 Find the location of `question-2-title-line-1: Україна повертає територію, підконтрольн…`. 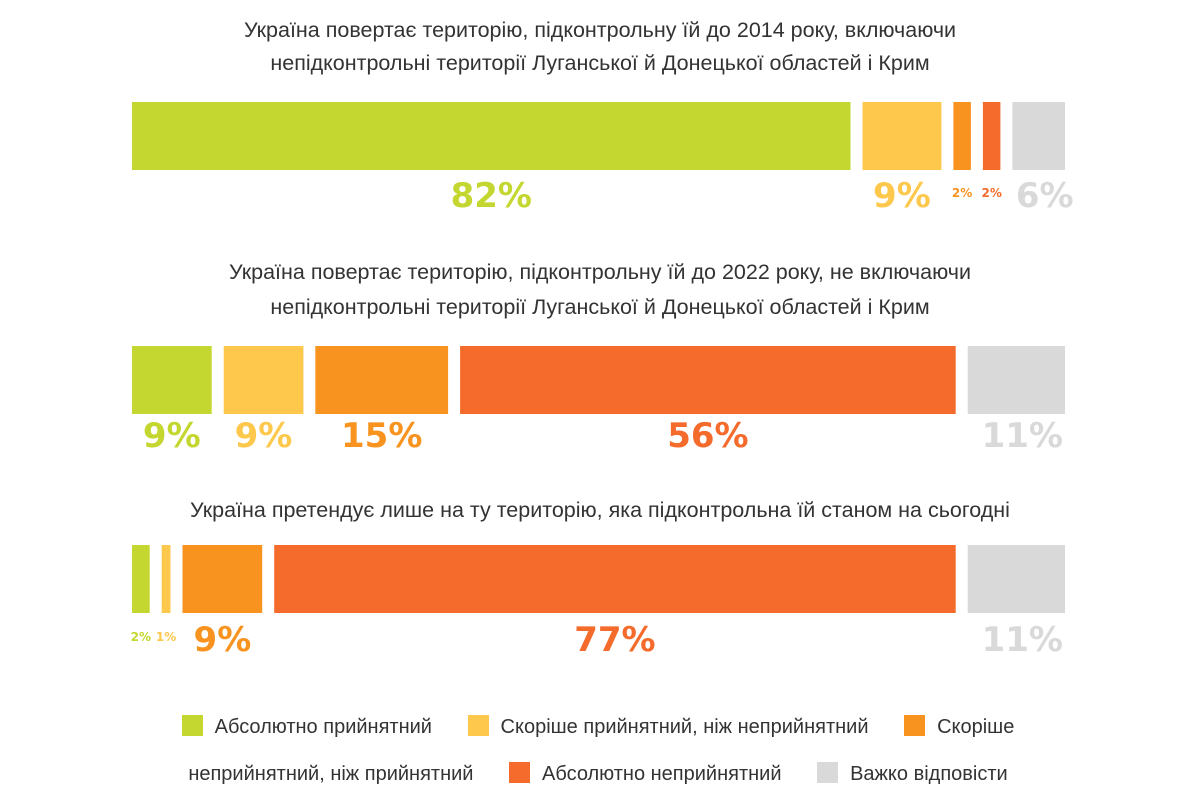

question-2-title-line-1: Україна повертає територію, підконтрольн… is located at coordinates (600, 272).